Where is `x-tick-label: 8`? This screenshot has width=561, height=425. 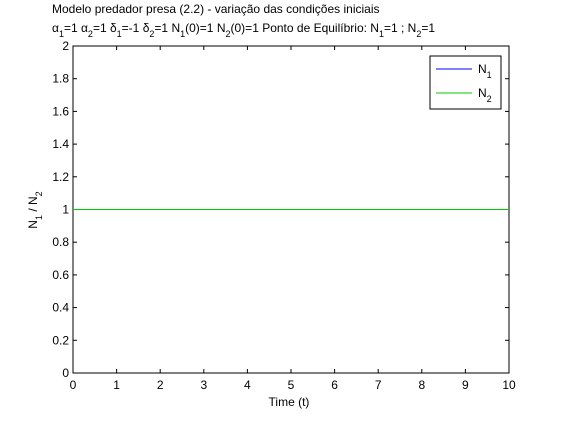
x-tick-label: 8 is located at coordinates (421, 385).